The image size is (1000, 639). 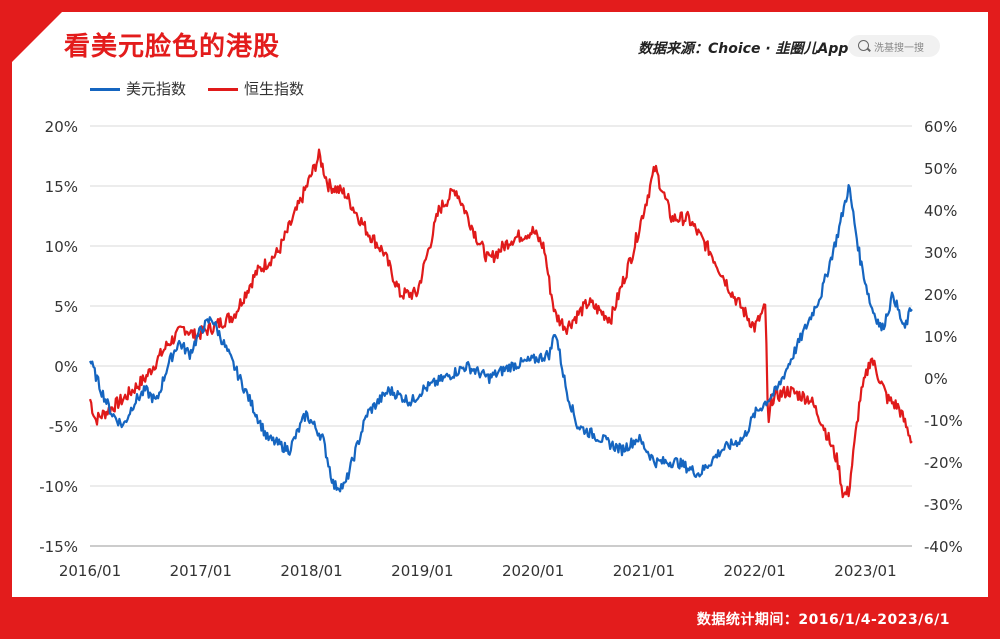 What do you see at coordinates (223, 89) in the screenshot?
I see `legend-hsi-swatch` at bounding box center [223, 89].